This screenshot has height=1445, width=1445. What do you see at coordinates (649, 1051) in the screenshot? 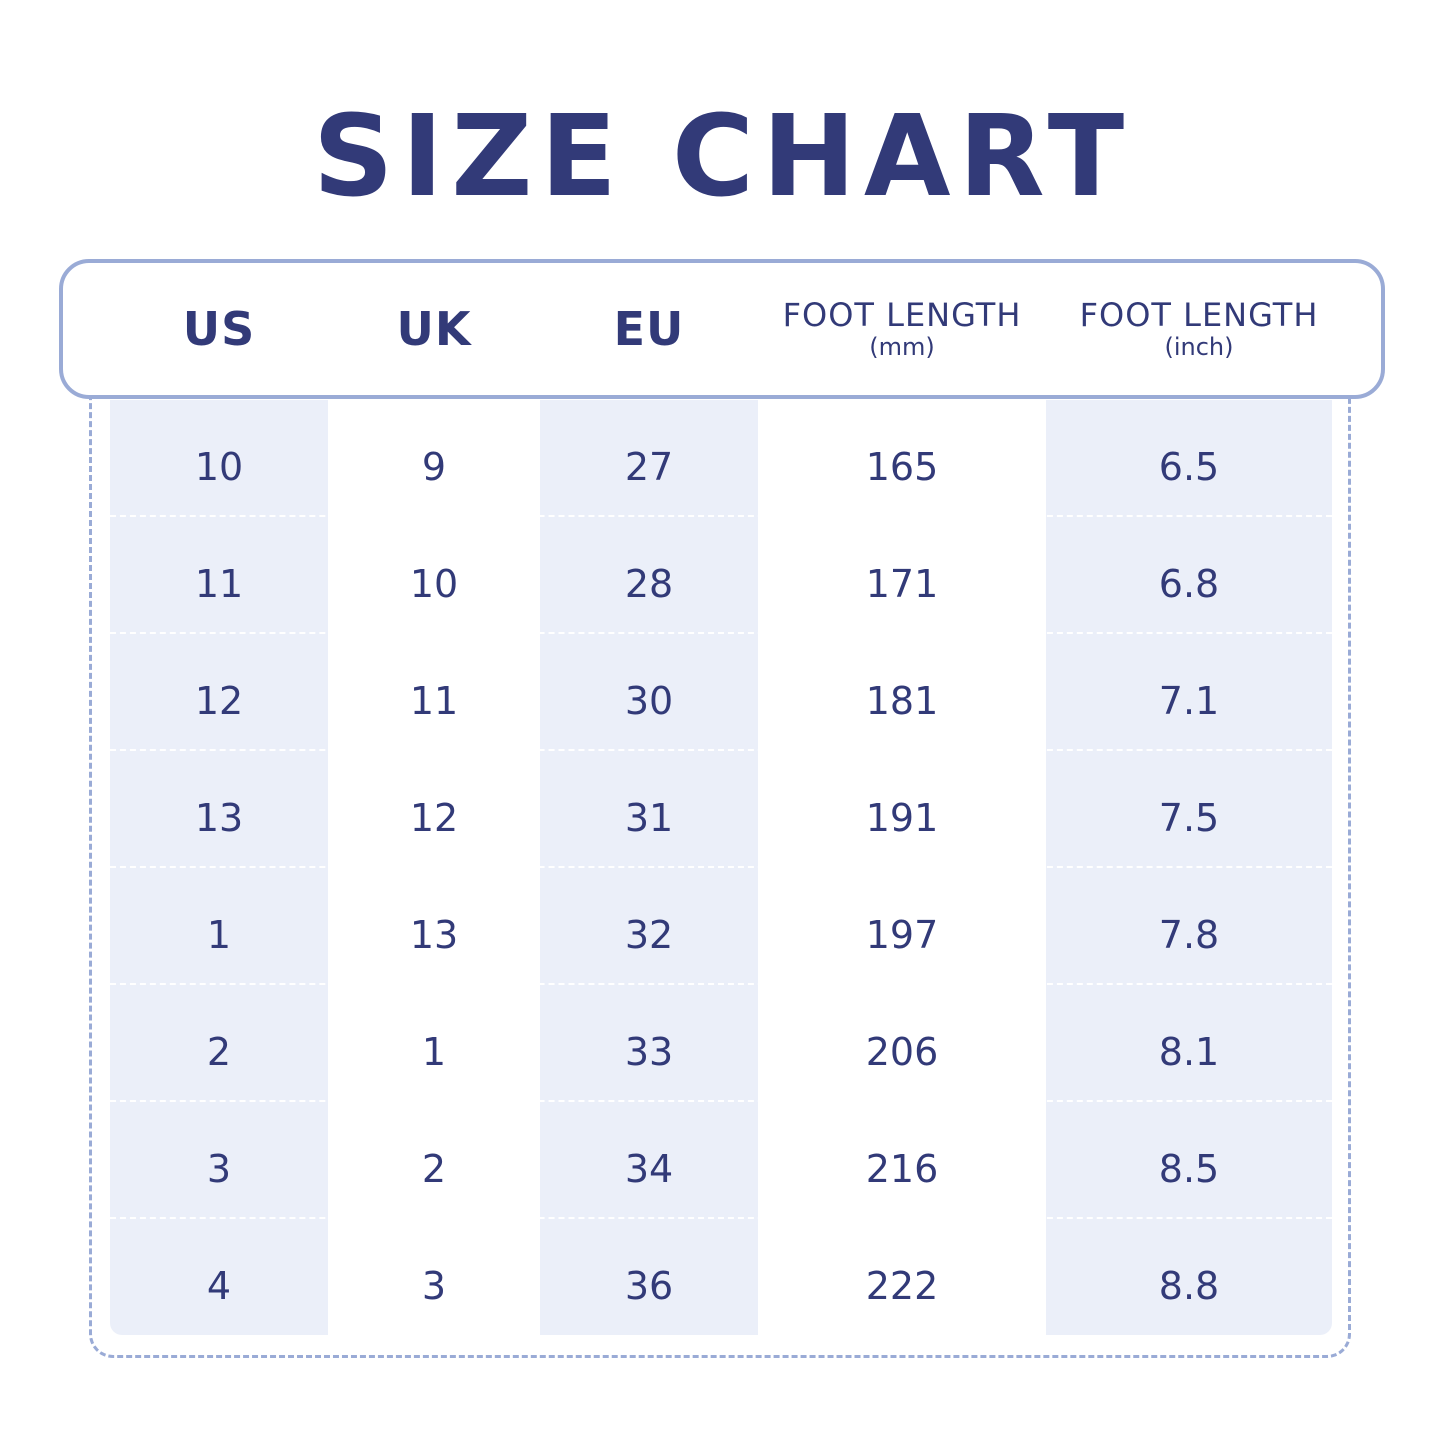
I see `cell-eu: 33` at bounding box center [649, 1051].